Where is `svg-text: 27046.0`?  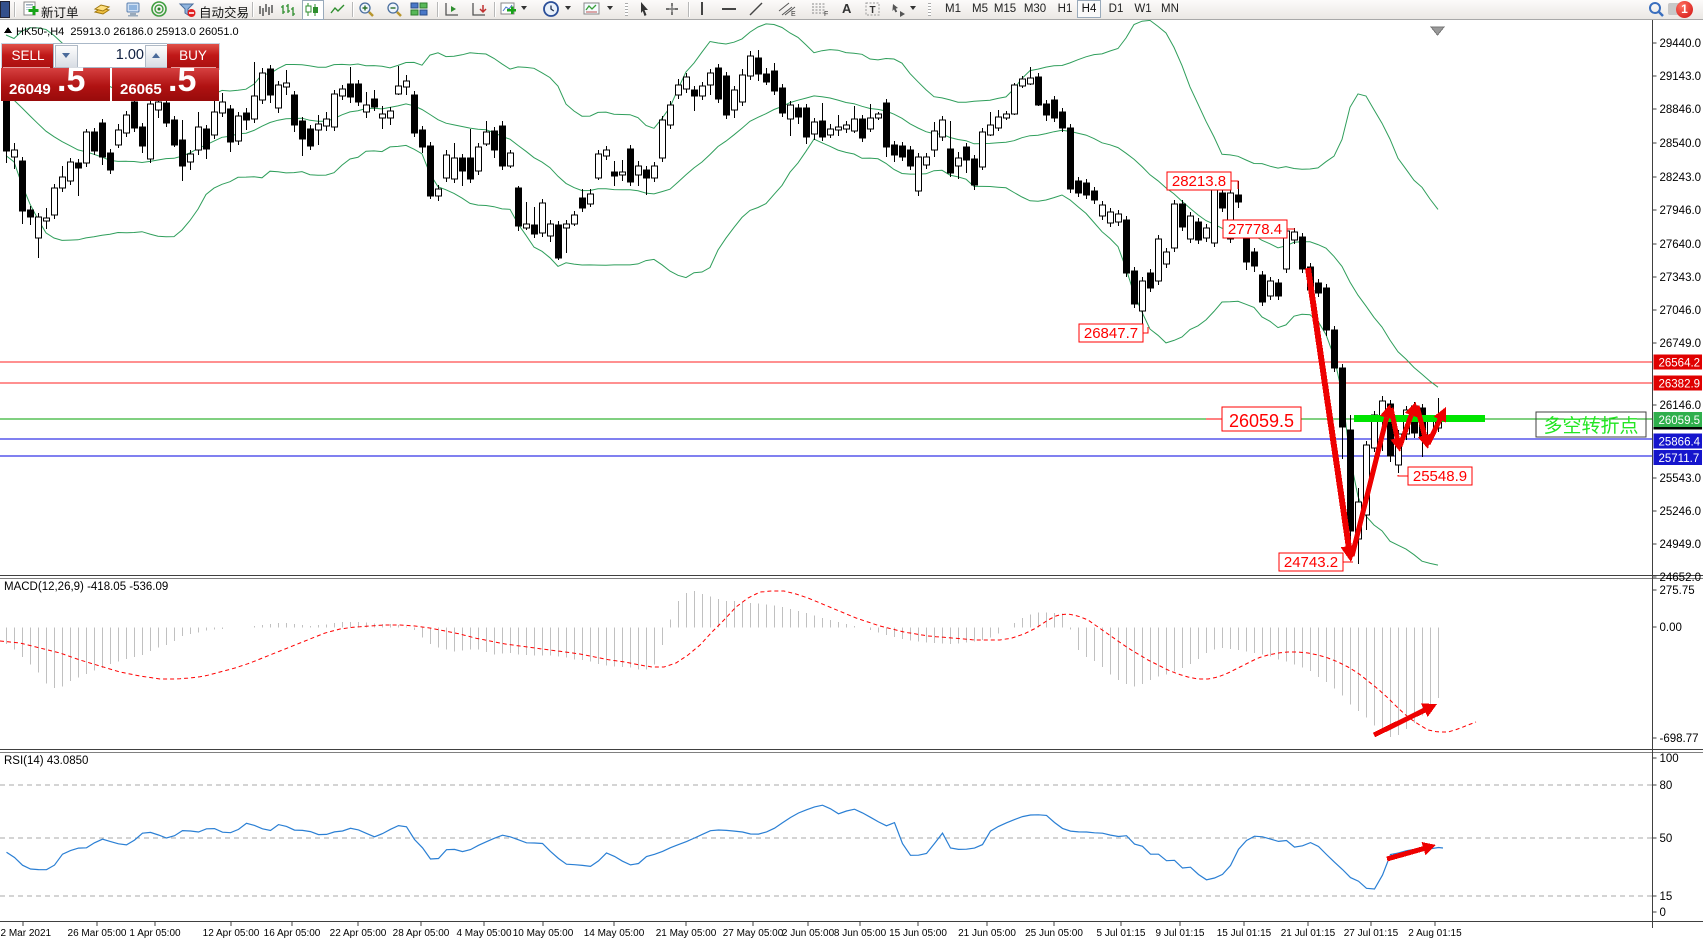 svg-text: 27046.0 is located at coordinates (1681, 311).